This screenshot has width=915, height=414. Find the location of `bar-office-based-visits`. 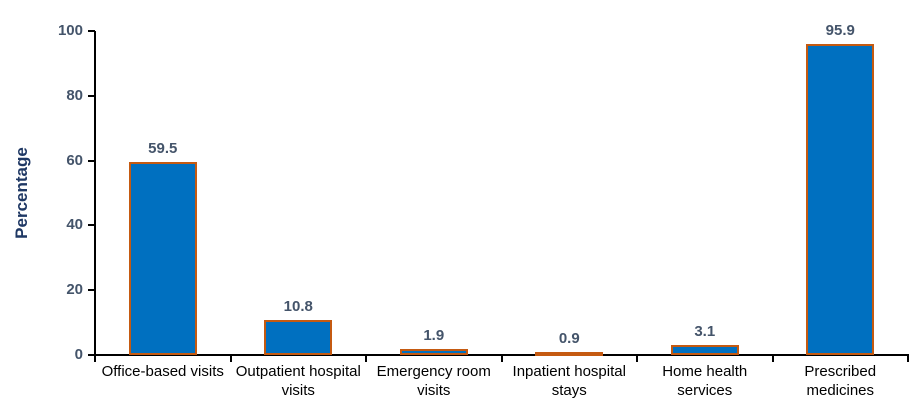

bar-office-based-visits is located at coordinates (162, 258).